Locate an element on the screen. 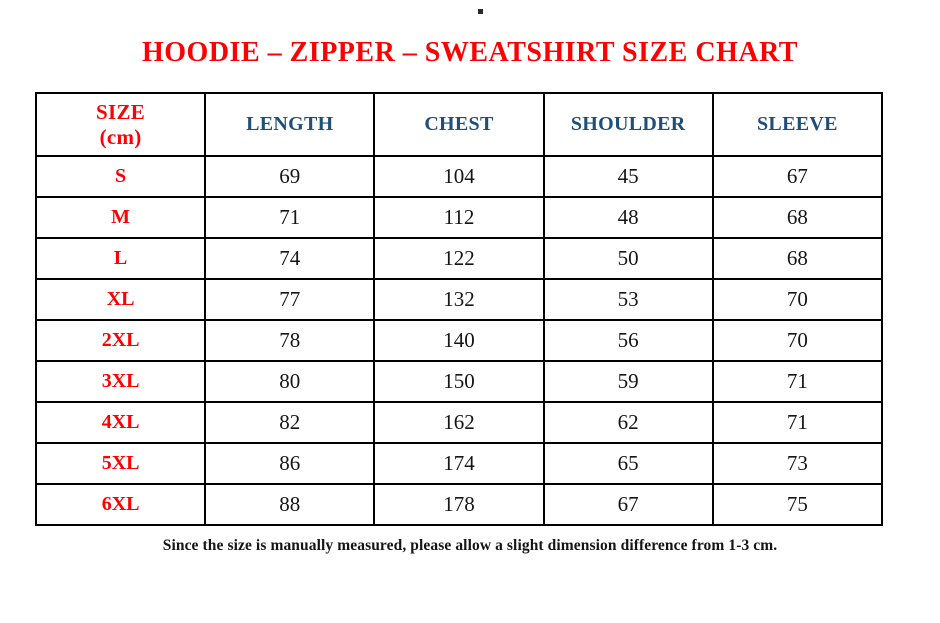 This screenshot has height=623, width=940. measurement-cell: 69 is located at coordinates (290, 176).